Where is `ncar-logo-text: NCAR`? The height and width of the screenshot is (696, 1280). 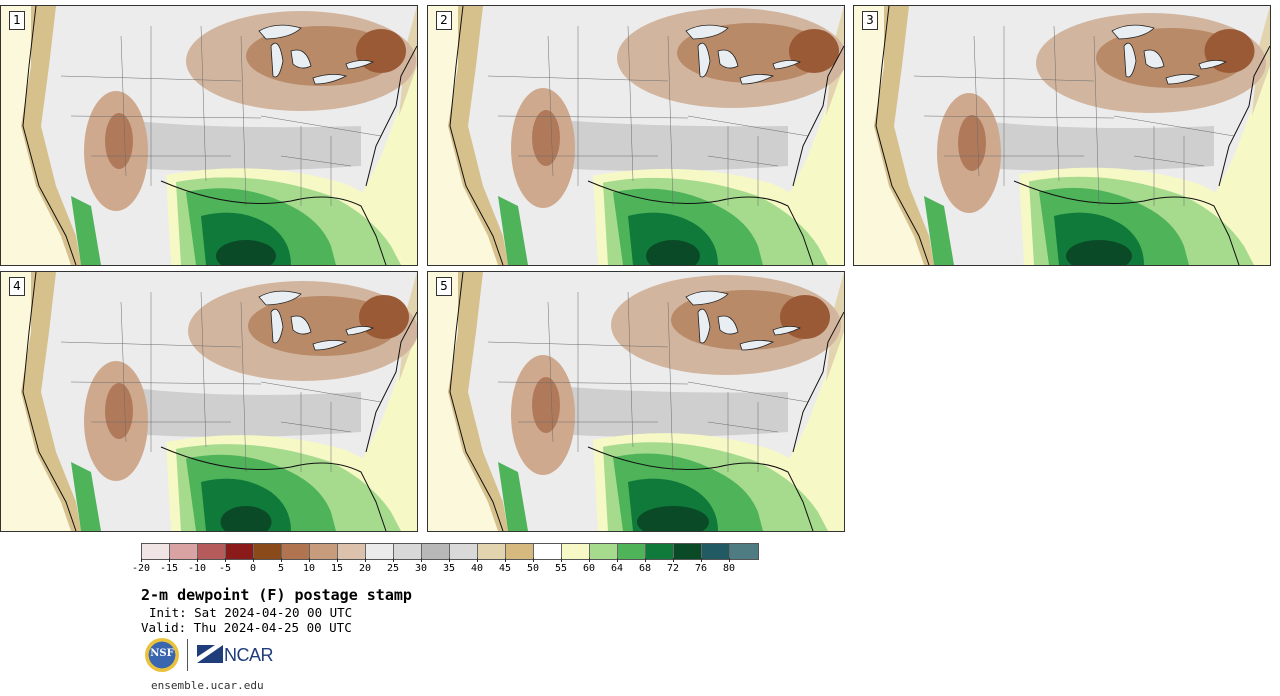
ncar-logo-text: NCAR is located at coordinates (249, 655).